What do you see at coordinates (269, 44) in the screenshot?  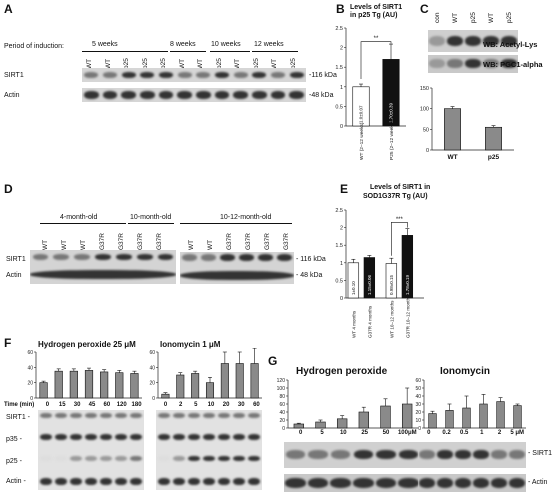 I see `group-label: 12 weeks` at bounding box center [269, 44].